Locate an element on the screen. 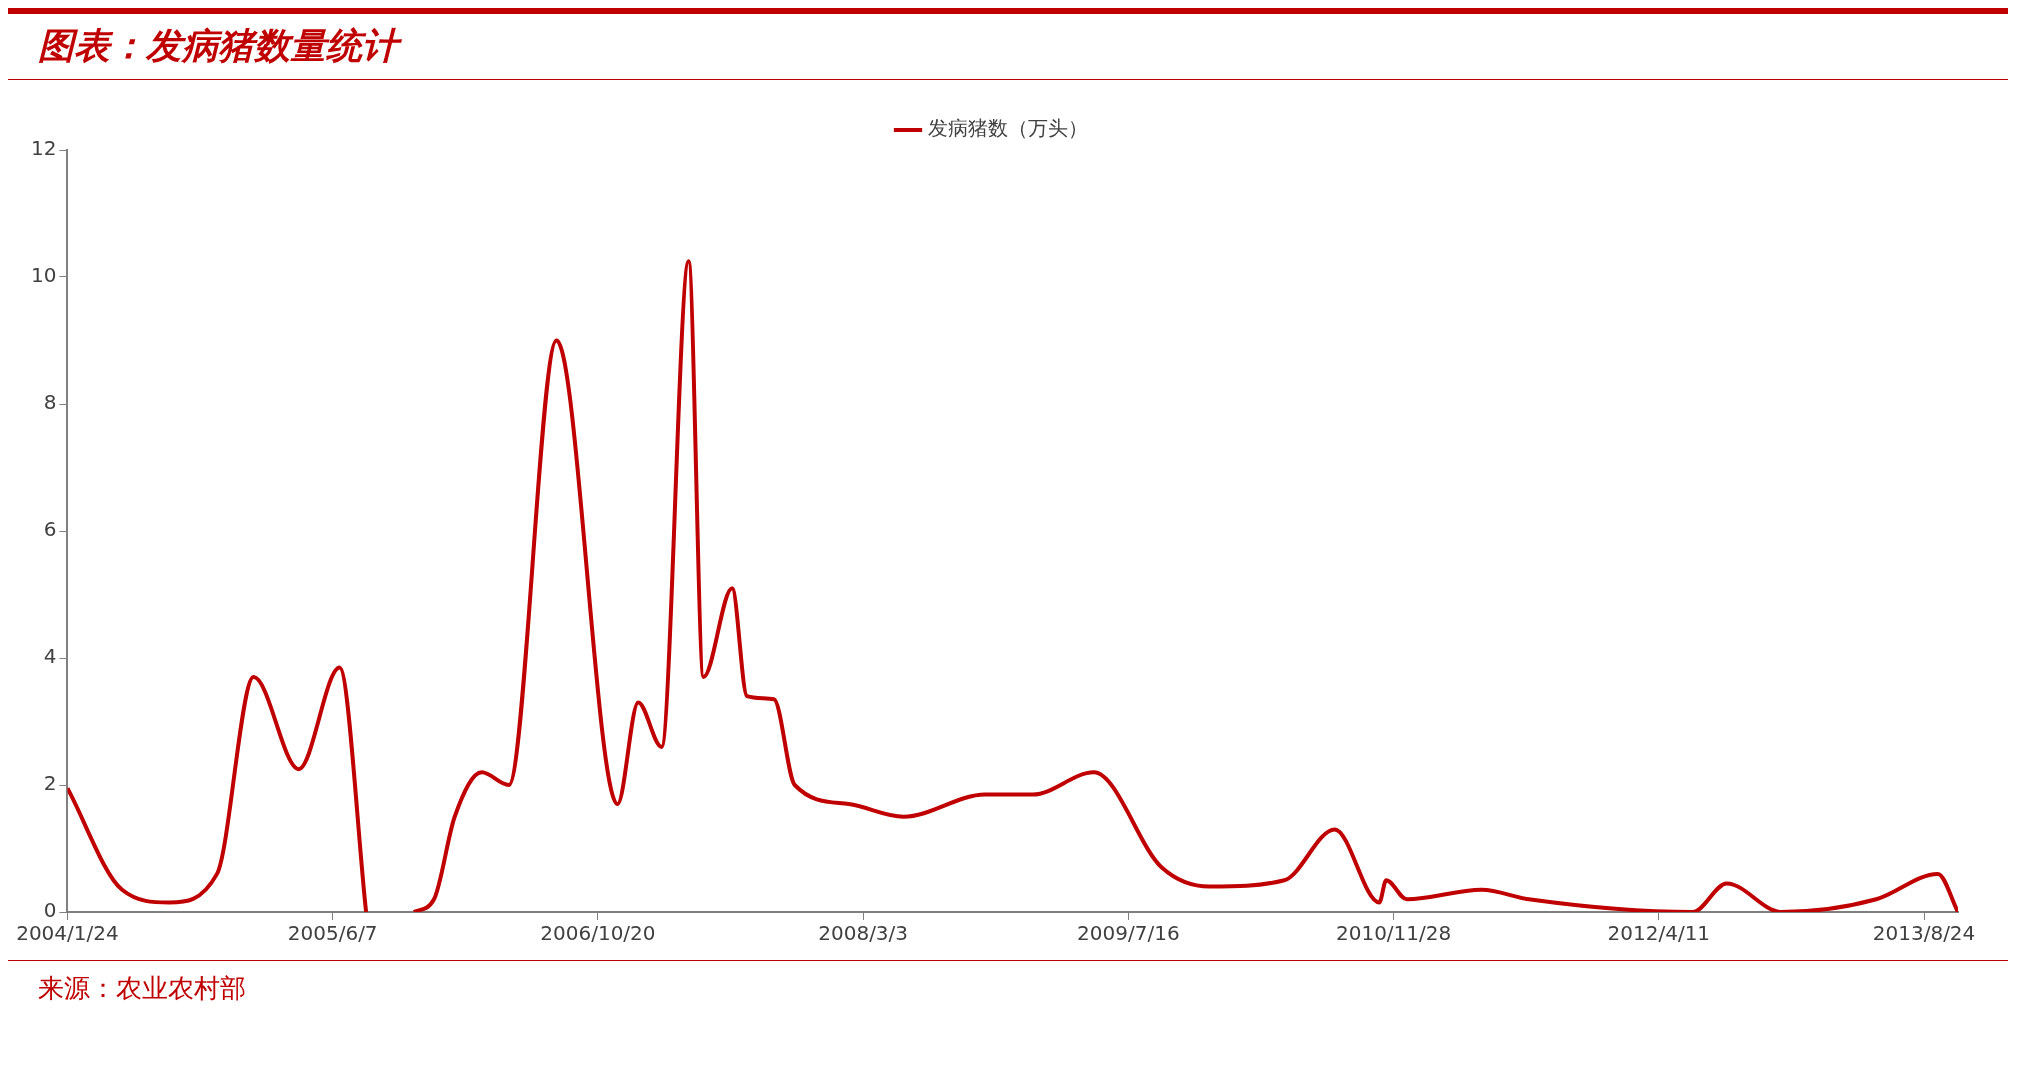 The height and width of the screenshot is (1088, 2020). y-tick-label: 12 is located at coordinates (44, 148).